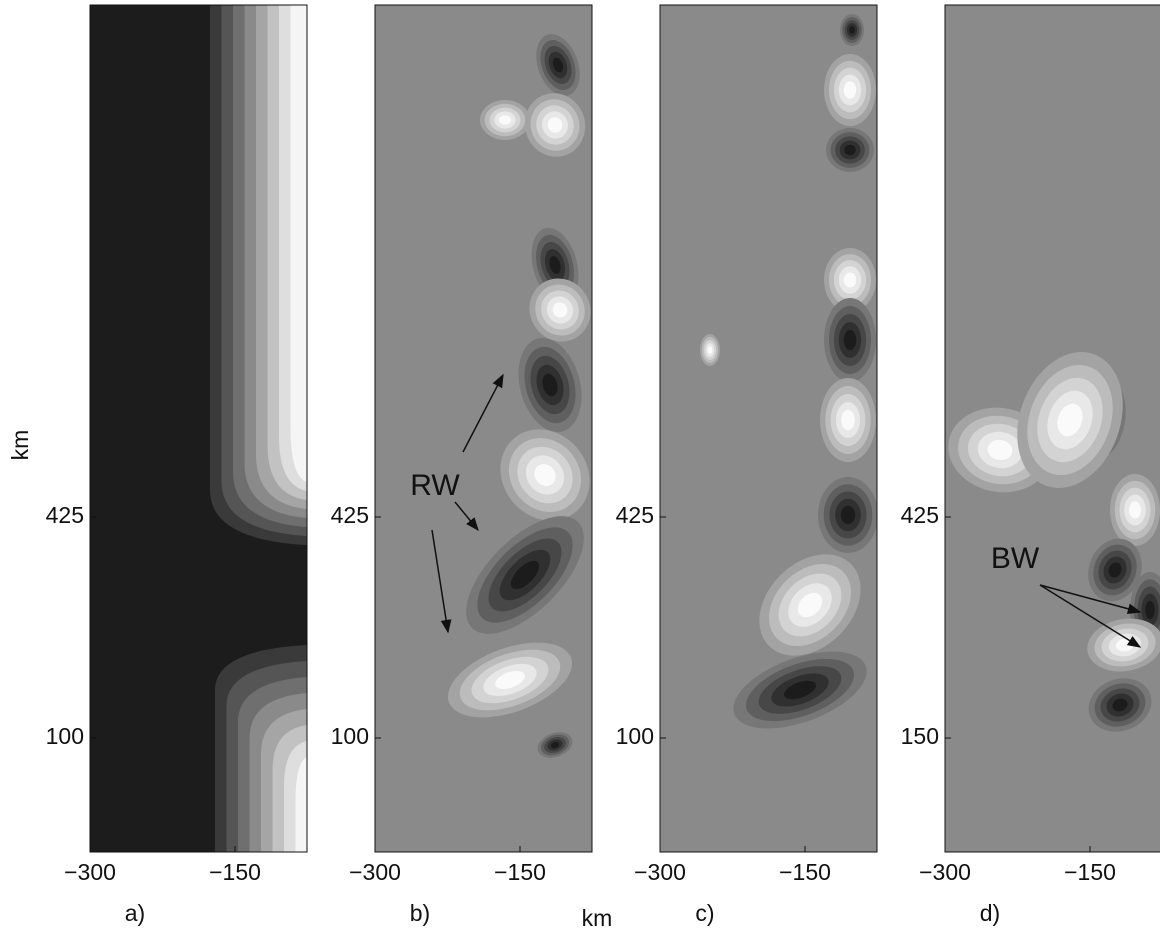 This screenshot has width=1160, height=931. I want to click on annotation: RW, so click(435, 485).